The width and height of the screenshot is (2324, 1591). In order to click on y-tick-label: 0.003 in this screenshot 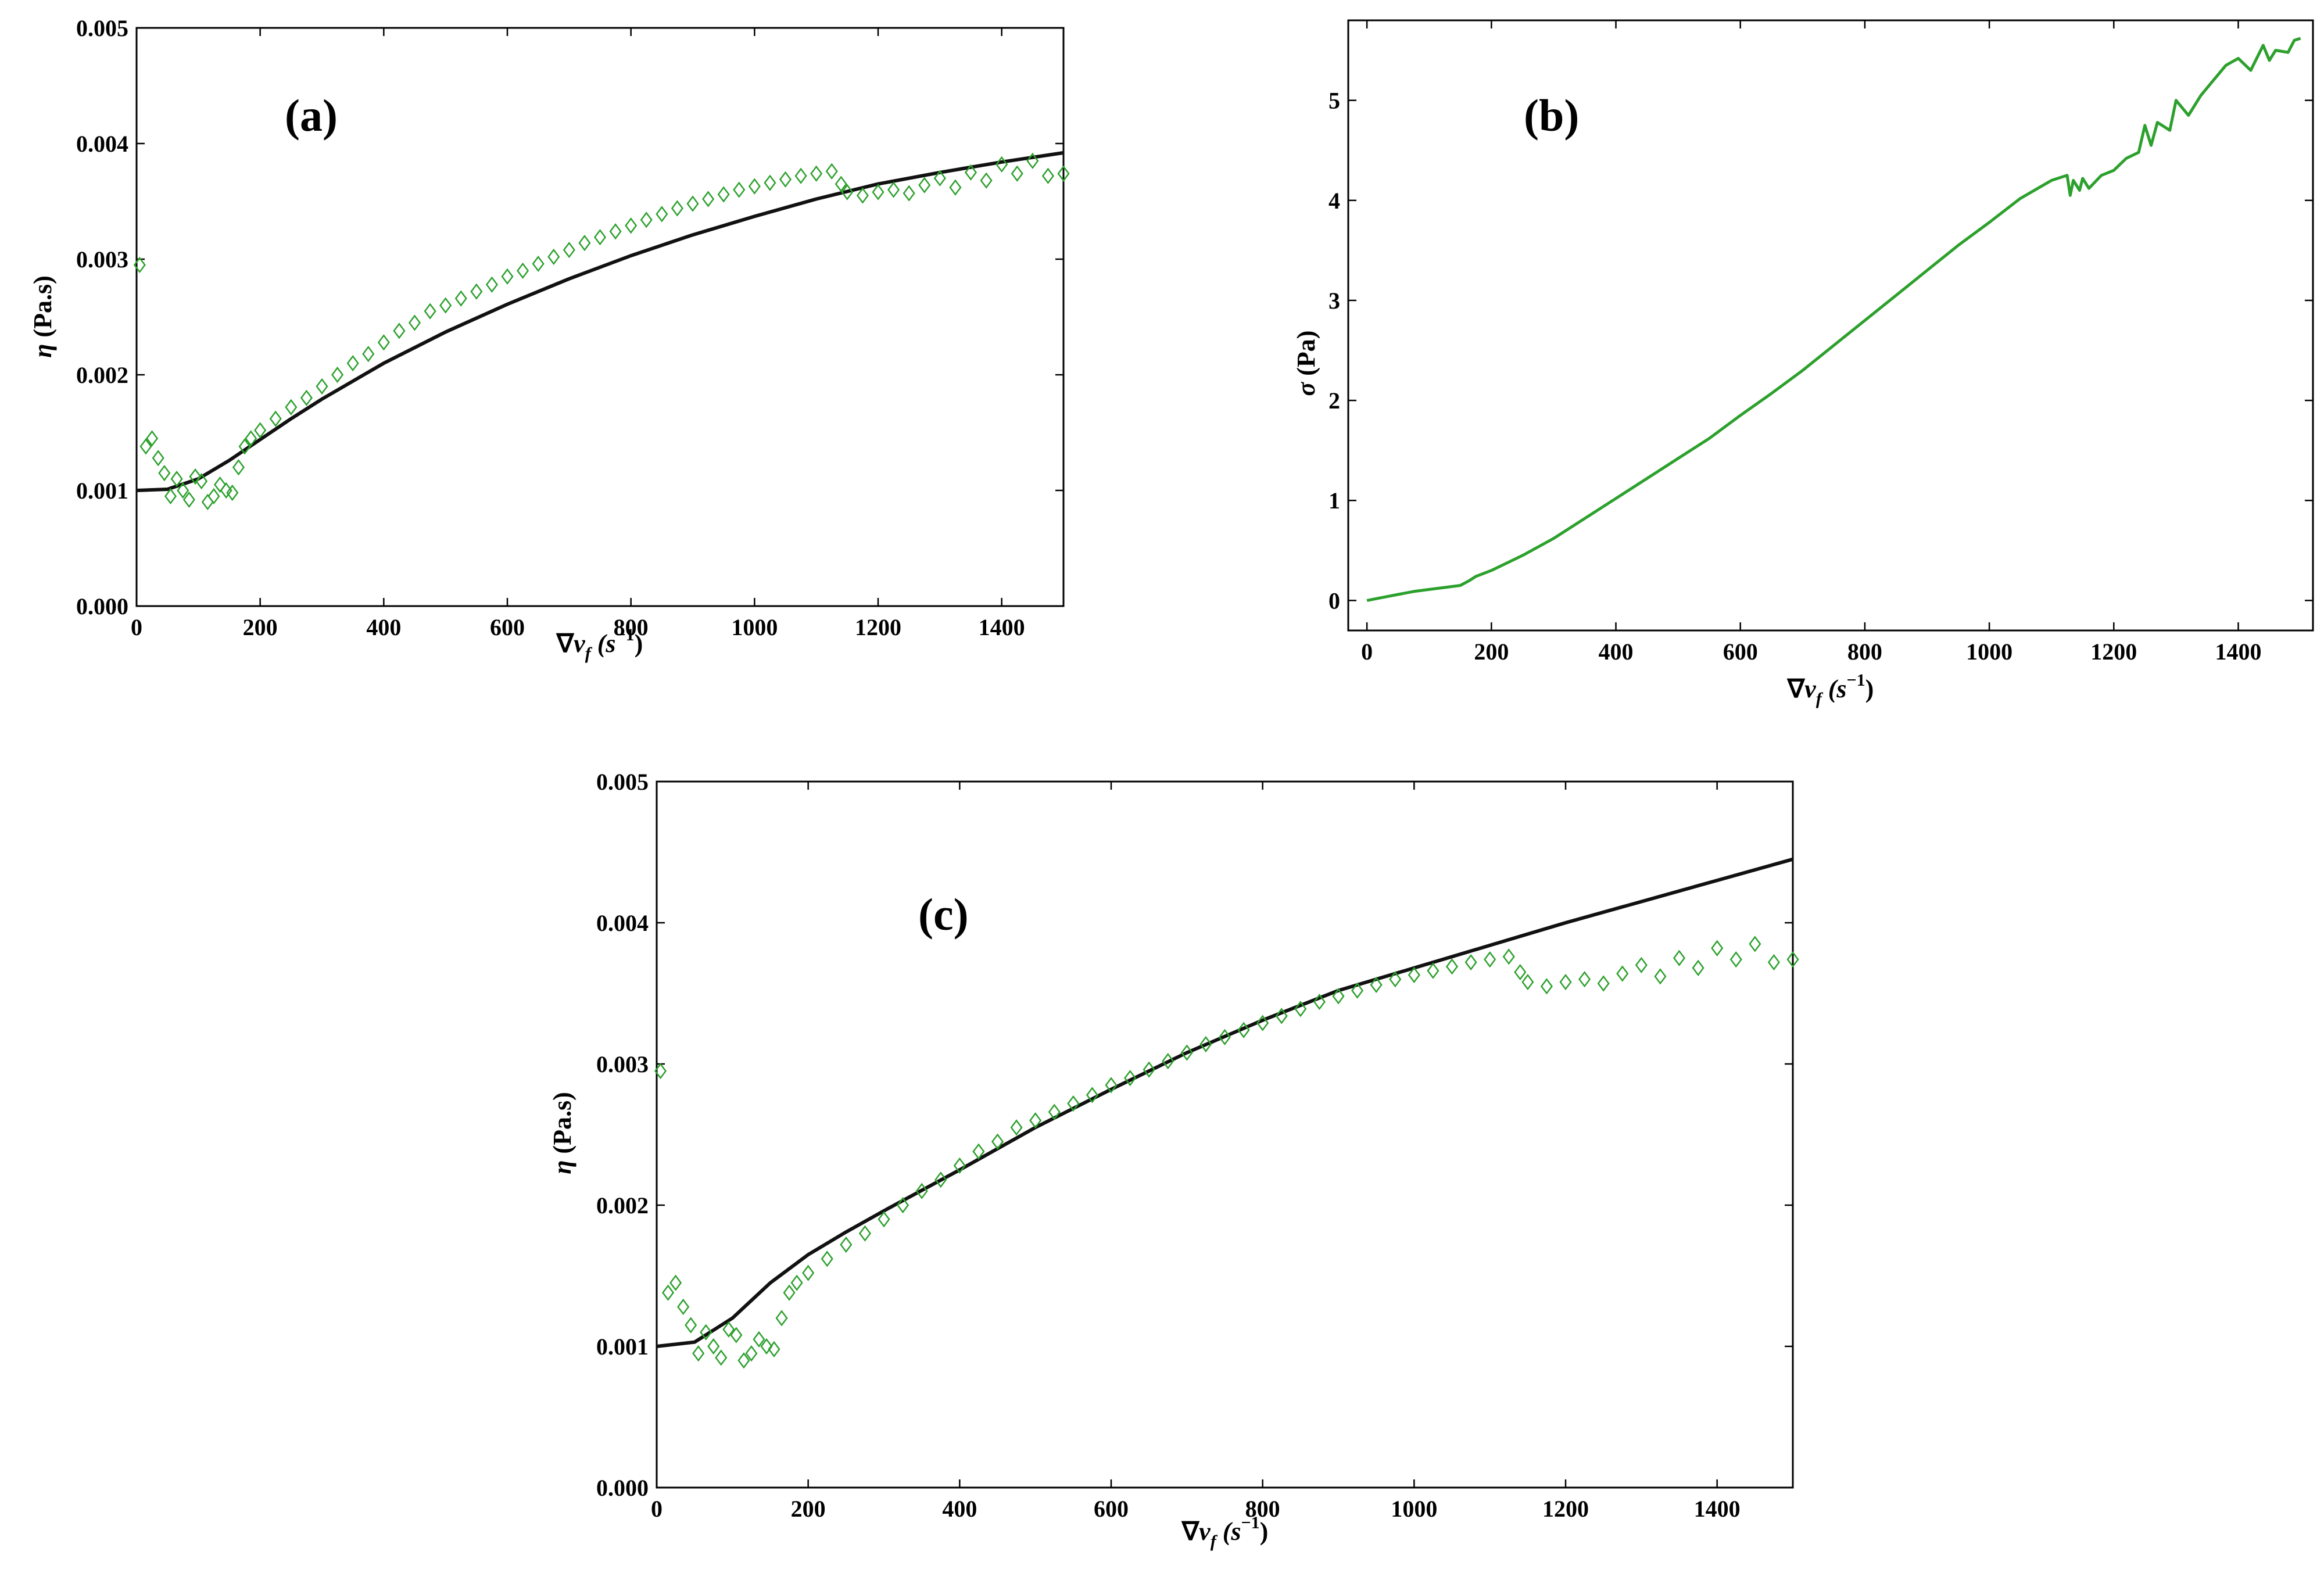, I will do `click(622, 1064)`.